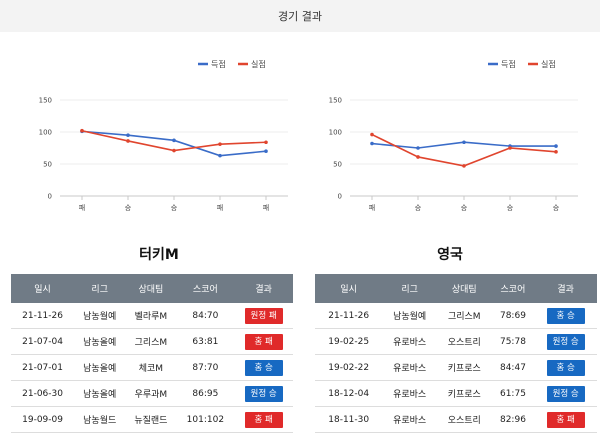  I want to click on y-axis: 0 50 100 150, so click(453, 149).